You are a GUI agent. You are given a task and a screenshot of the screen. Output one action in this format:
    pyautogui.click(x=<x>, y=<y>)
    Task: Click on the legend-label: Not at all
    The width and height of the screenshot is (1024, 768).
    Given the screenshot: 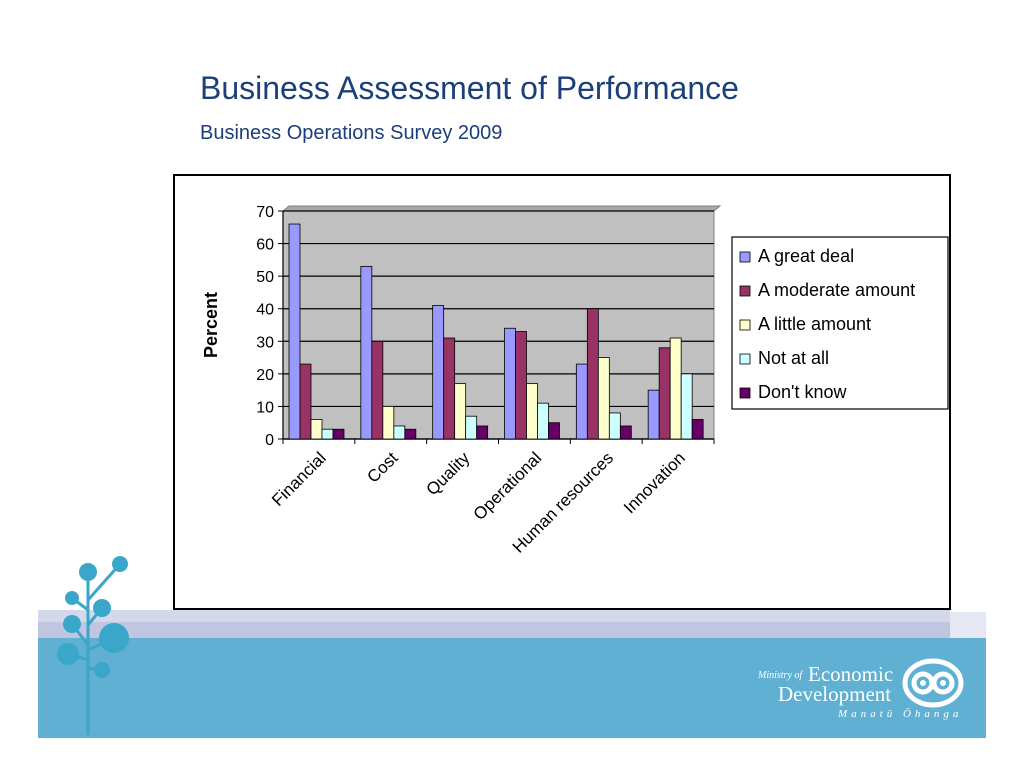 What is the action you would take?
    pyautogui.click(x=793, y=358)
    